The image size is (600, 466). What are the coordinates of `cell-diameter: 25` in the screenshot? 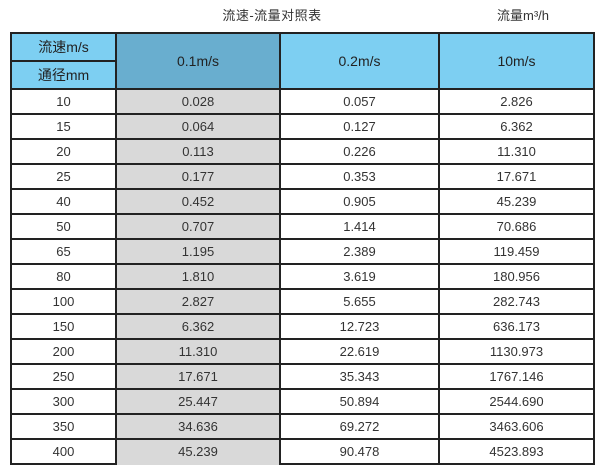 It's located at (63, 176).